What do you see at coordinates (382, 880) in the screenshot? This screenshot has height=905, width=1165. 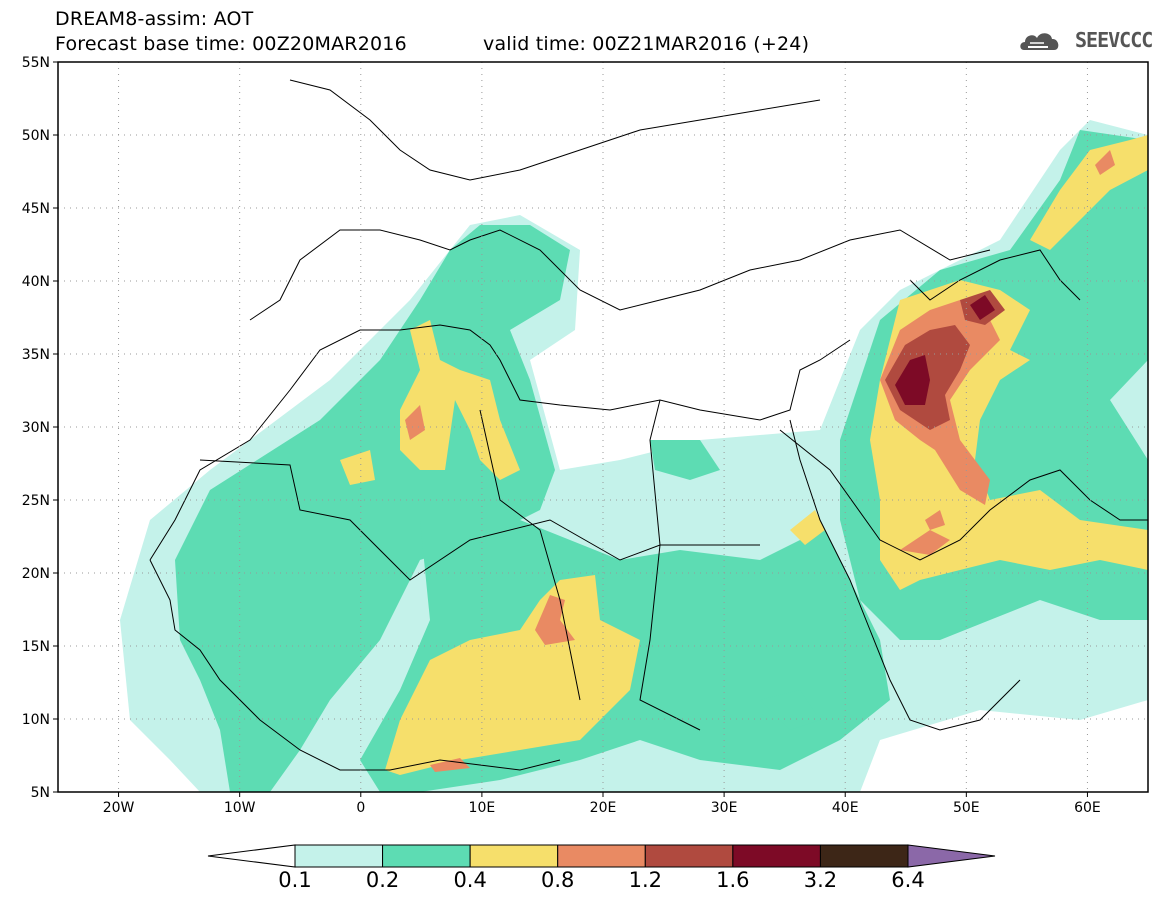 I see `colorbar-level-label: 0.2` at bounding box center [382, 880].